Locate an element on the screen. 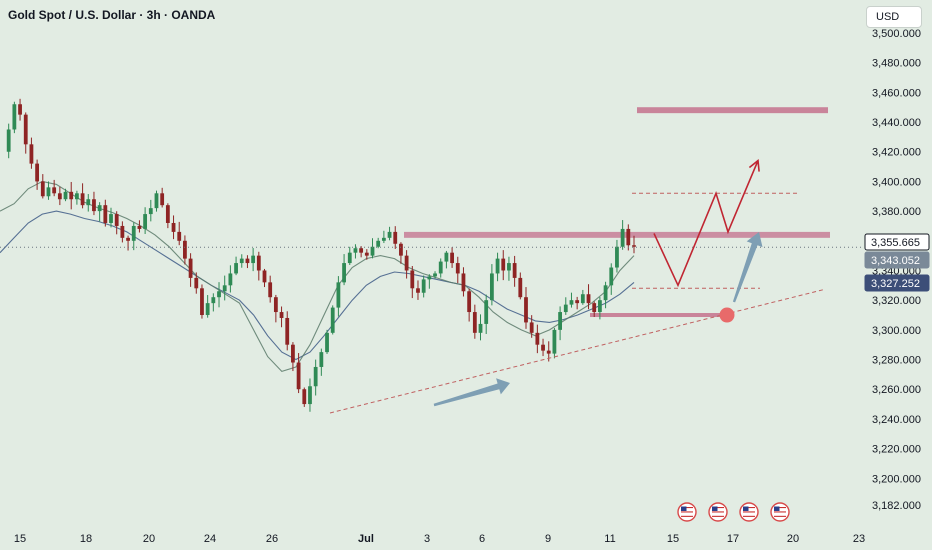 The height and width of the screenshot is (550, 932). price-badge: 3,327.252 is located at coordinates (897, 283).